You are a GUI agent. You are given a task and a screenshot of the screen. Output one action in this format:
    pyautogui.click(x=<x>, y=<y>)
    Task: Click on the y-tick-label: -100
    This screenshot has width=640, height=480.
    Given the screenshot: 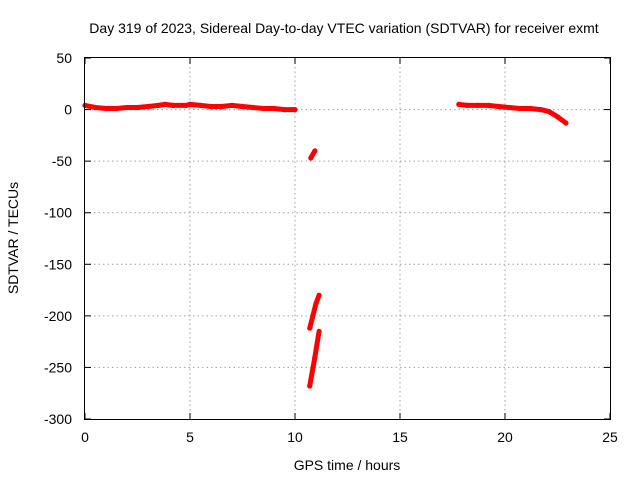 What is the action you would take?
    pyautogui.click(x=58, y=213)
    